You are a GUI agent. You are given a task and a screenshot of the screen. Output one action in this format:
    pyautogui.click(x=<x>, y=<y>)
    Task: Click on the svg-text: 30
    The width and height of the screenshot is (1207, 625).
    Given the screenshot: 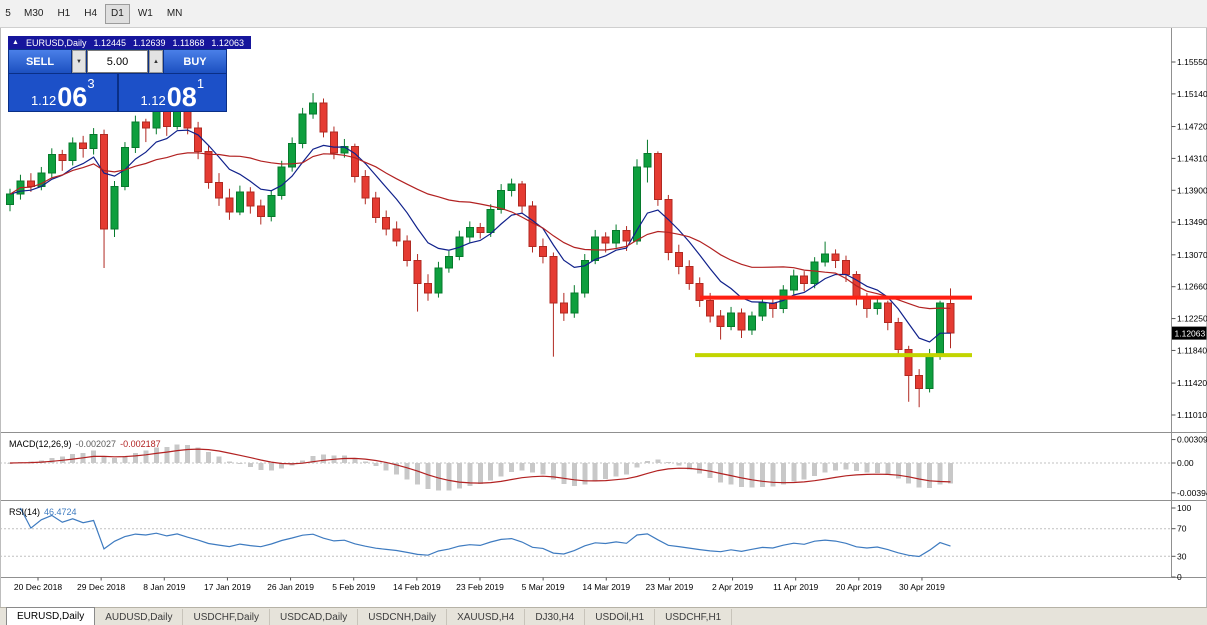 What is the action you would take?
    pyautogui.click(x=1182, y=556)
    